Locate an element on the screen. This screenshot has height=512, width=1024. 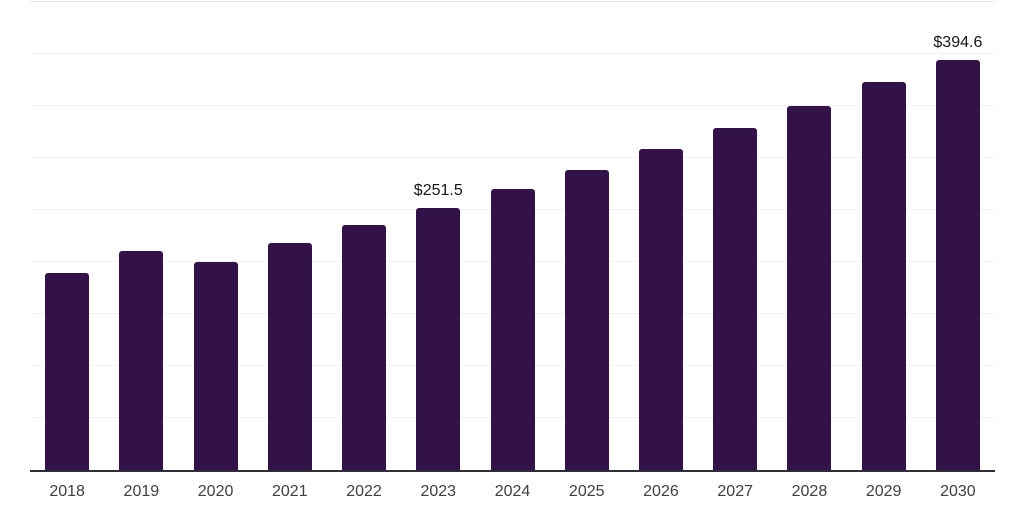
bar-2029 is located at coordinates (883, 275).